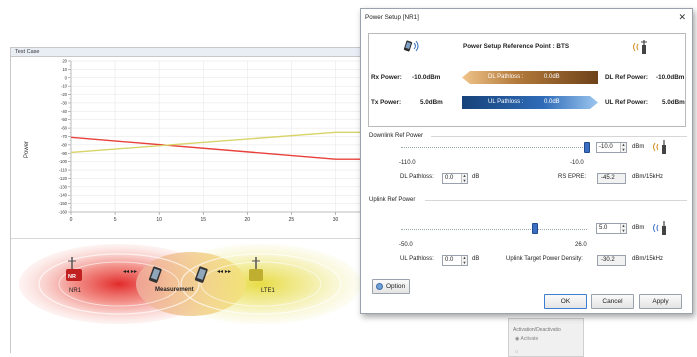  I want to click on y-tick-label: -60, so click(64, 128).